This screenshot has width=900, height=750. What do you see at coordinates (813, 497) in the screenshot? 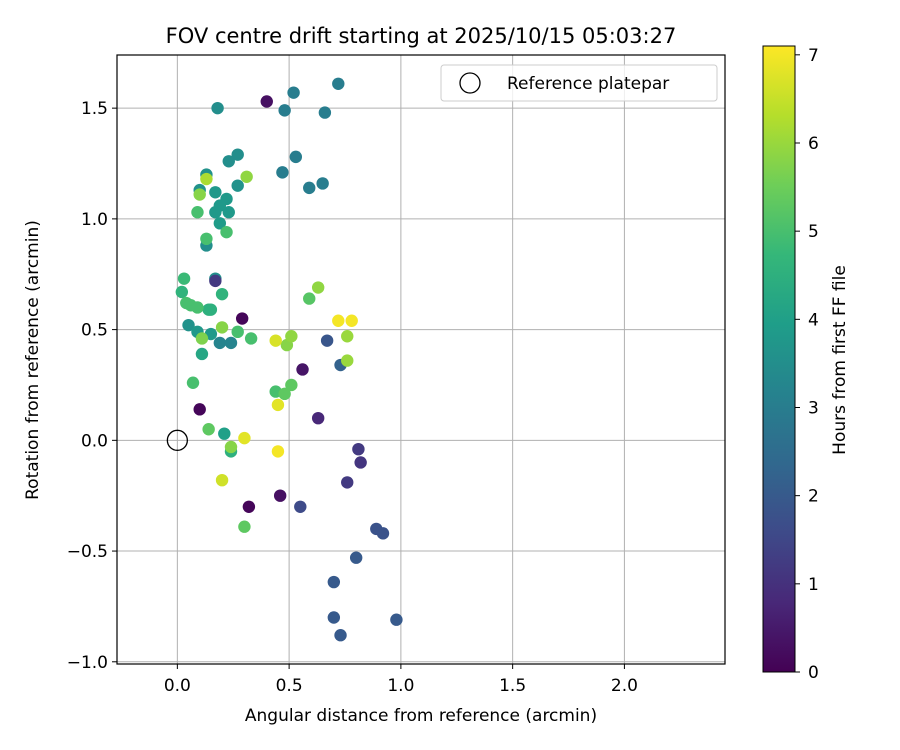
I see `colorbar-tick-label: 2` at bounding box center [813, 497].